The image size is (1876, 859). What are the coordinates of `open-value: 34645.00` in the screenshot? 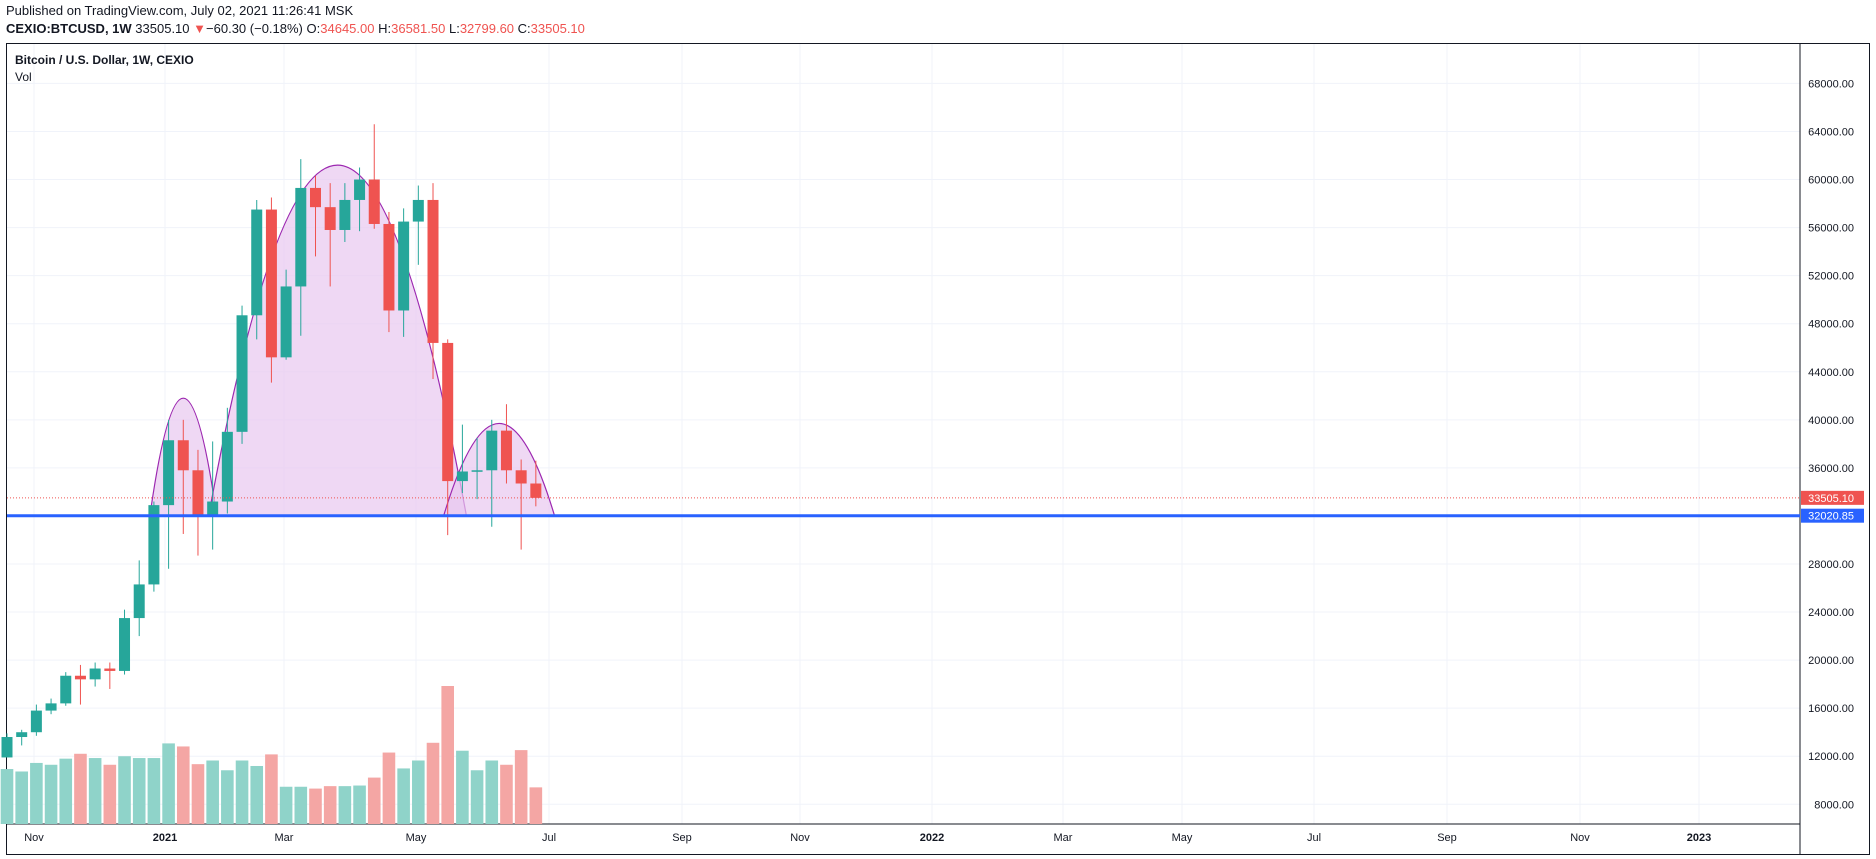 It's located at (347, 28).